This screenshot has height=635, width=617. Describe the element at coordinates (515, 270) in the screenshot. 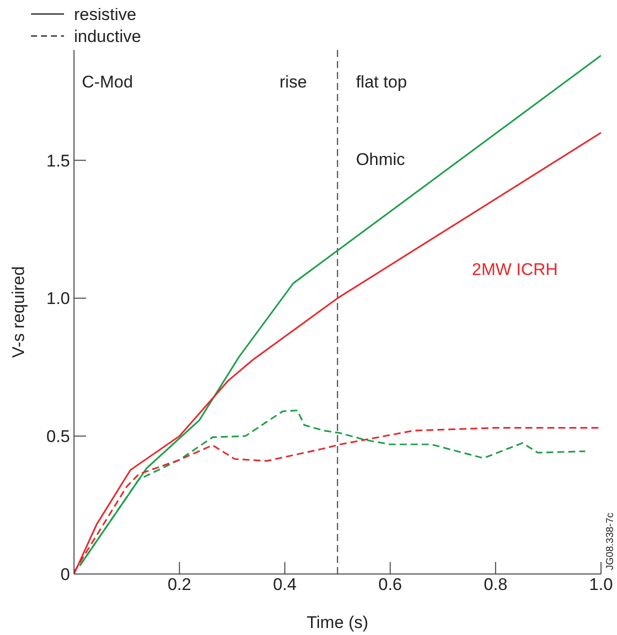

I see `annotation: 2MW ICRH` at that location.